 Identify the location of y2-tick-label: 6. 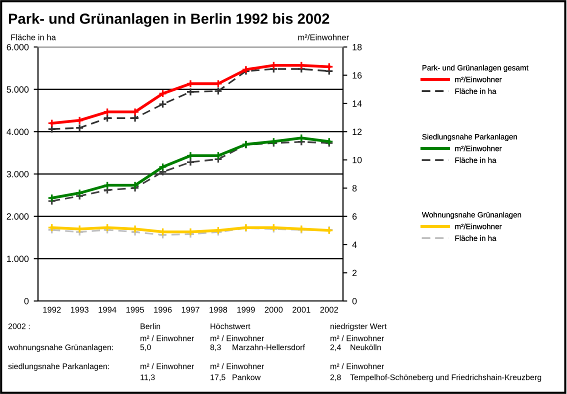
(354, 216).